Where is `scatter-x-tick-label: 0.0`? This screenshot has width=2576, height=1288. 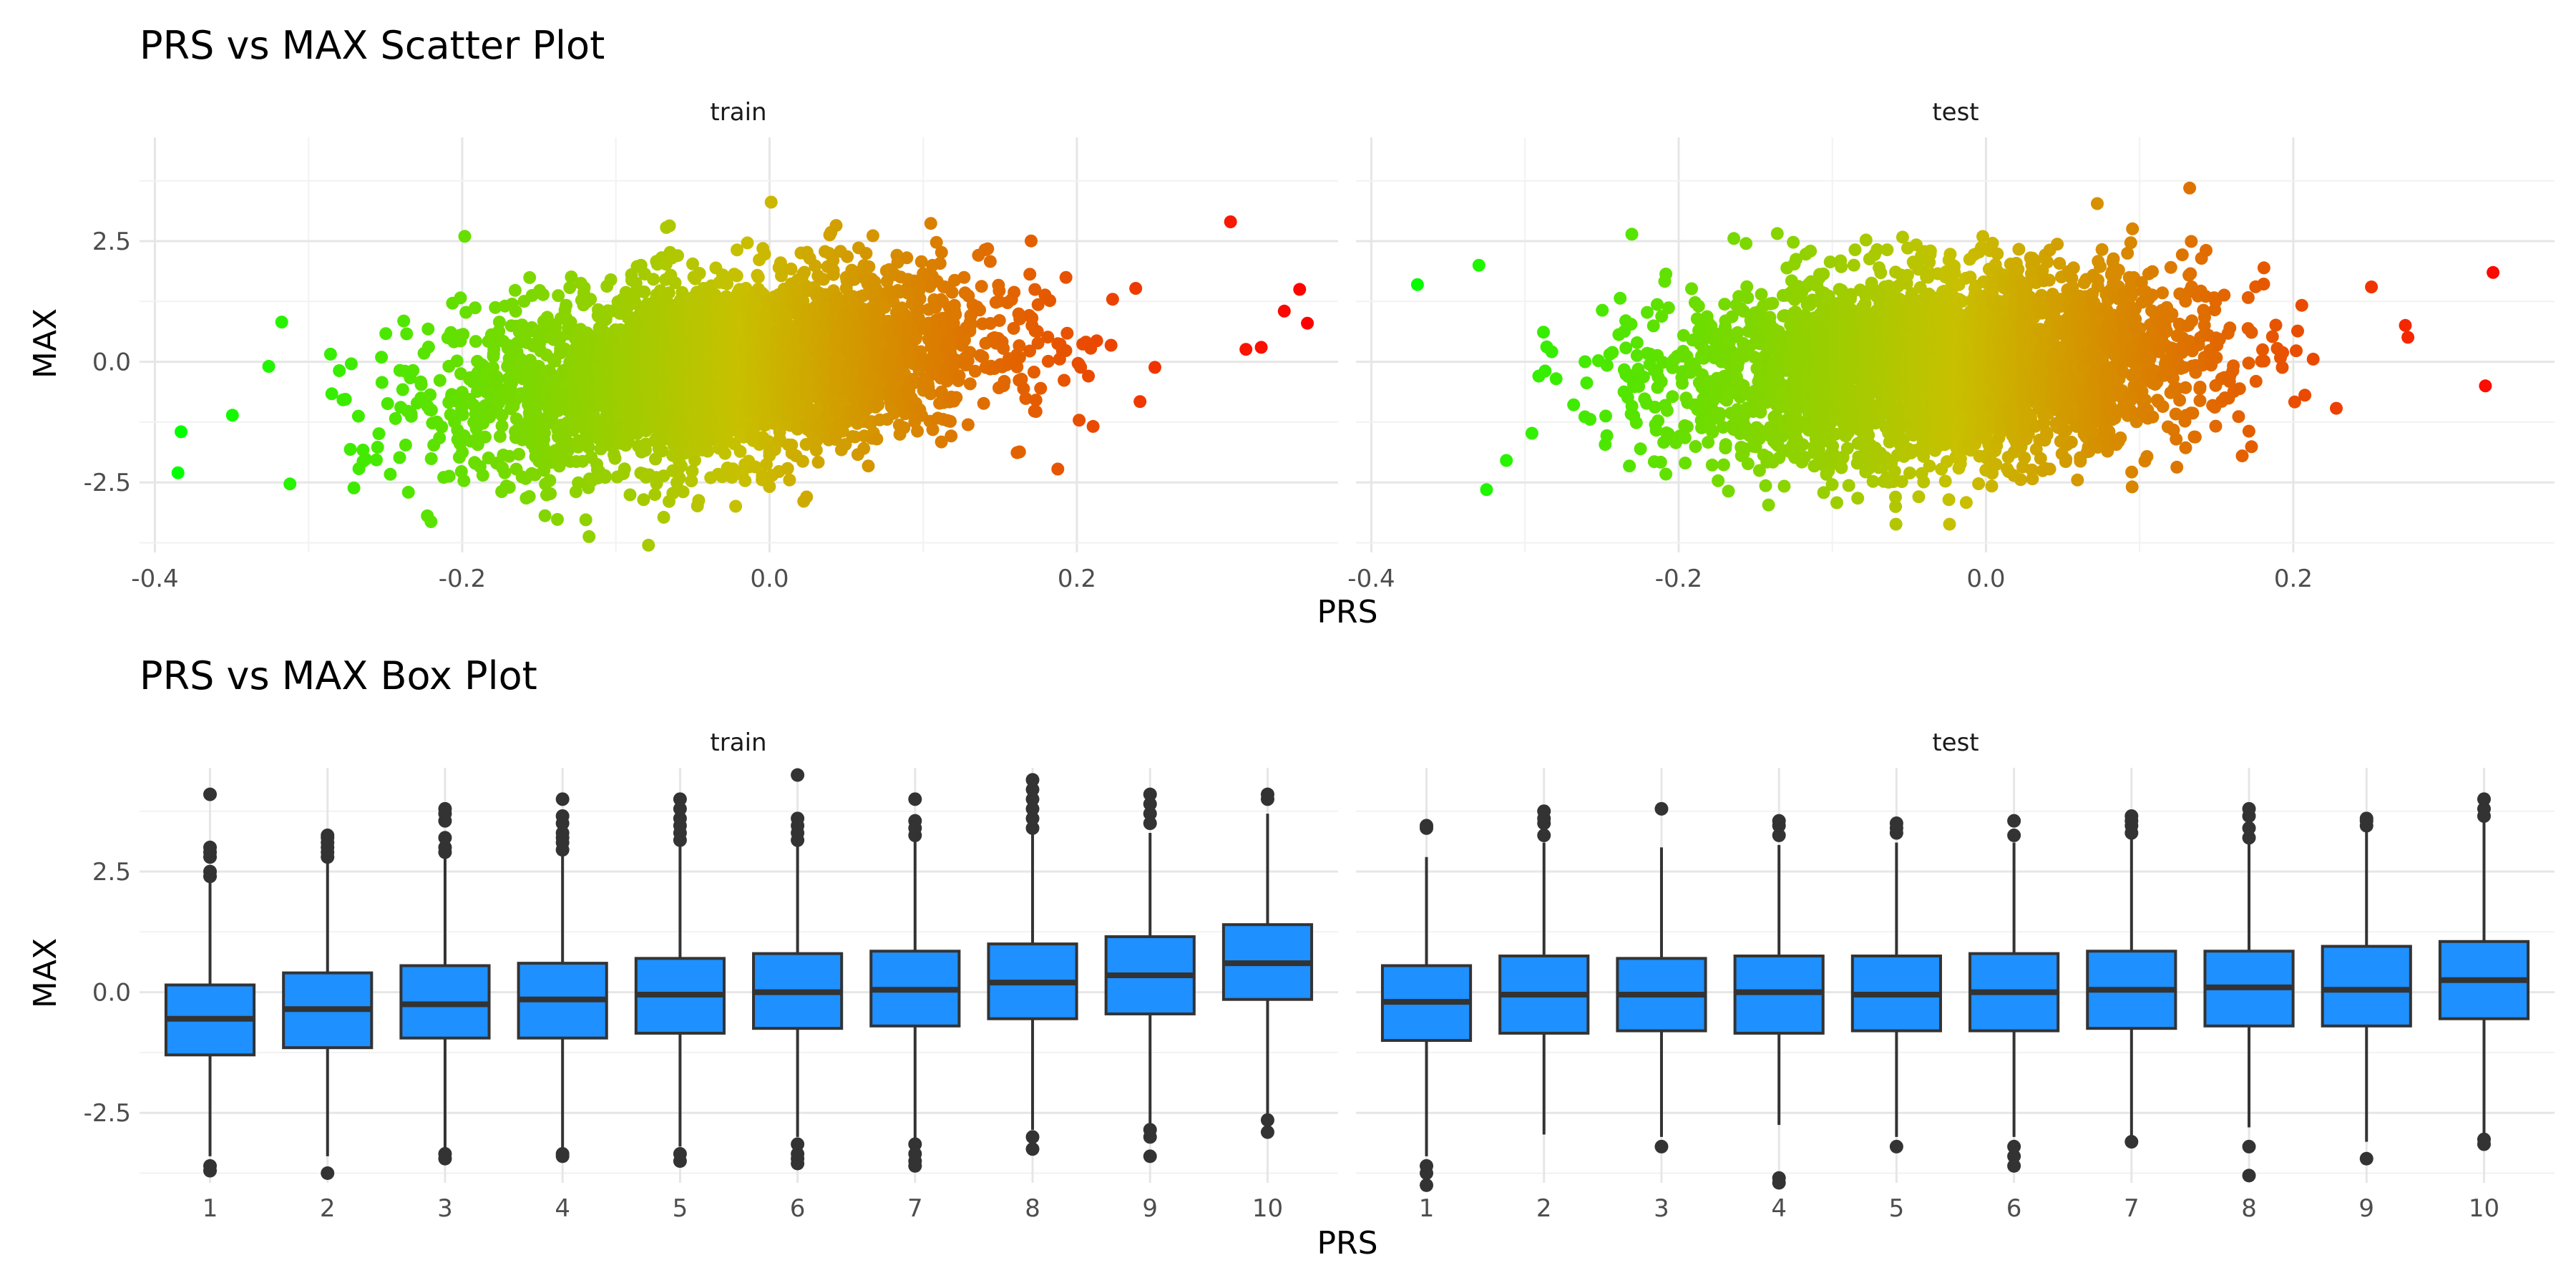 scatter-x-tick-label: 0.0 is located at coordinates (769, 579).